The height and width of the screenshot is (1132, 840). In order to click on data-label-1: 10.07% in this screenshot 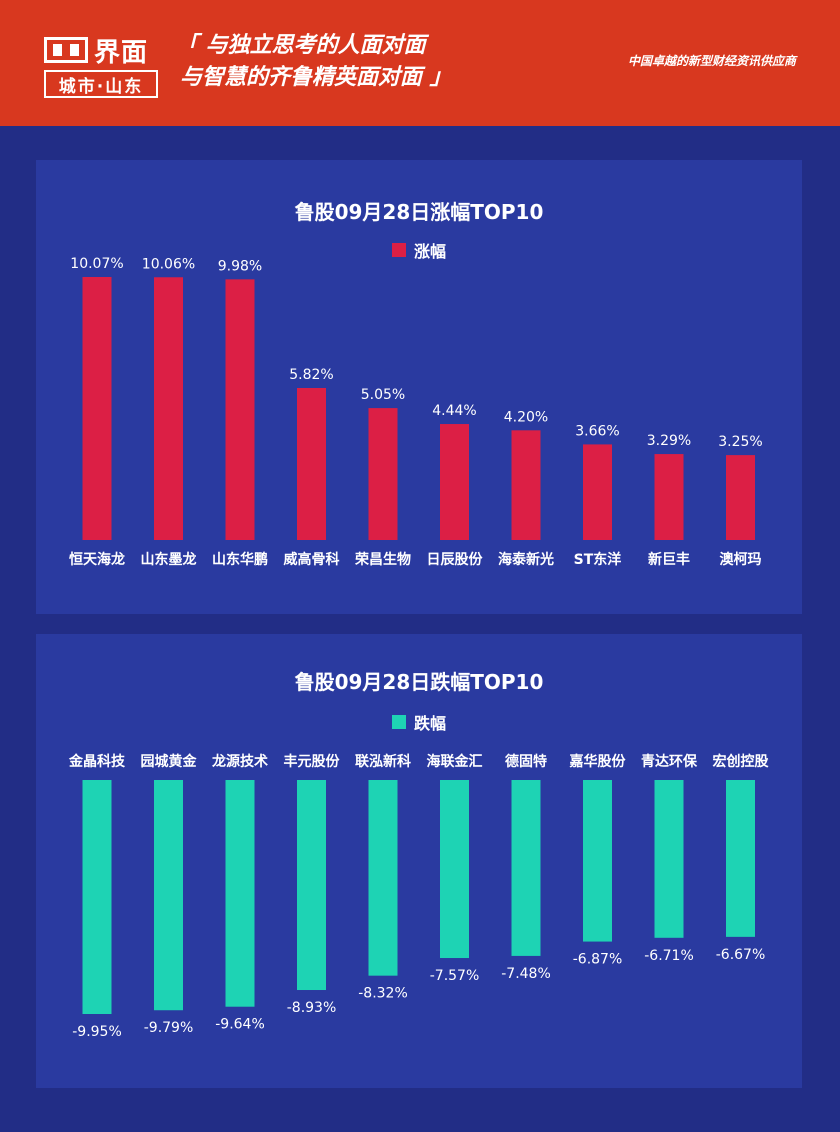, I will do `click(96, 264)`.